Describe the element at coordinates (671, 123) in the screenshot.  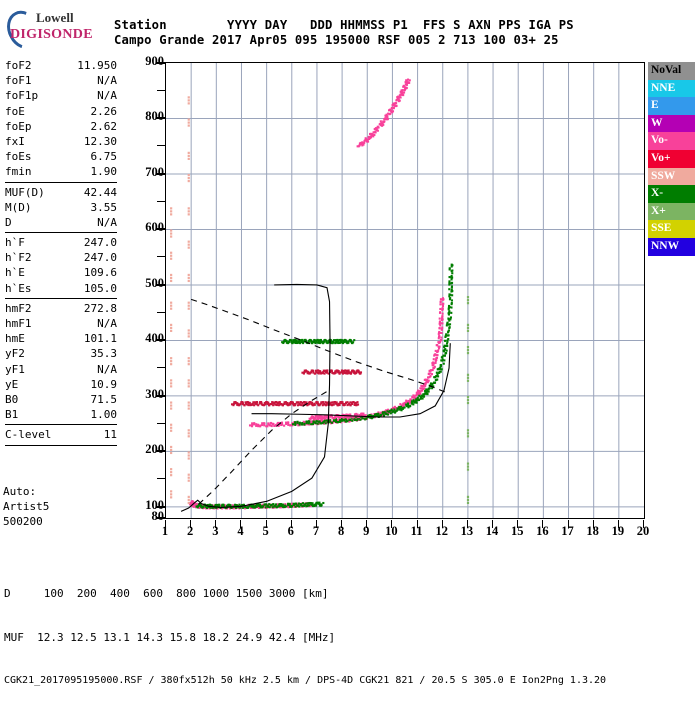
I see `legend-item-w: W` at that location.